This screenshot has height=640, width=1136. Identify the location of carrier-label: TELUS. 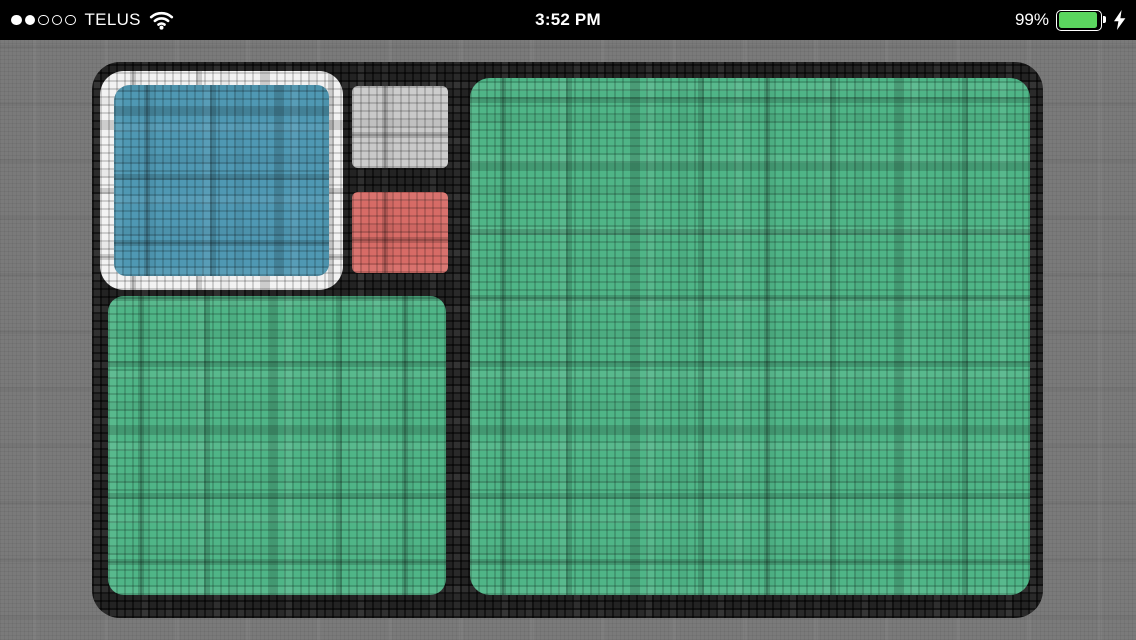
(112, 19).